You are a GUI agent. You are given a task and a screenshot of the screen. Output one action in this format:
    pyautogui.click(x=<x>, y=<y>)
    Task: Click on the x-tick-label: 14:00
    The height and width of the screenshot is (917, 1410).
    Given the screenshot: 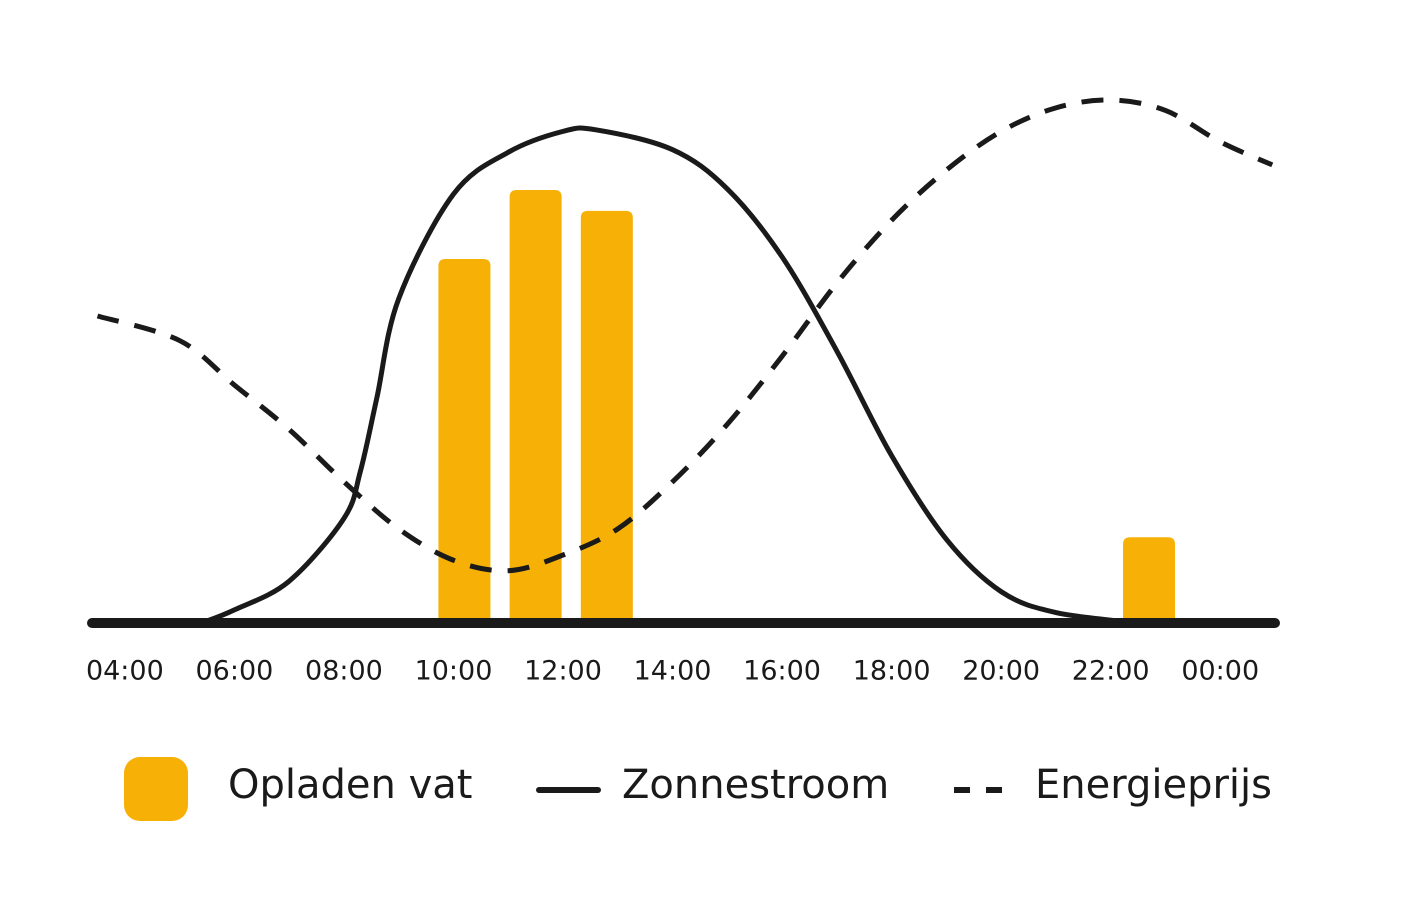 What is the action you would take?
    pyautogui.click(x=673, y=671)
    